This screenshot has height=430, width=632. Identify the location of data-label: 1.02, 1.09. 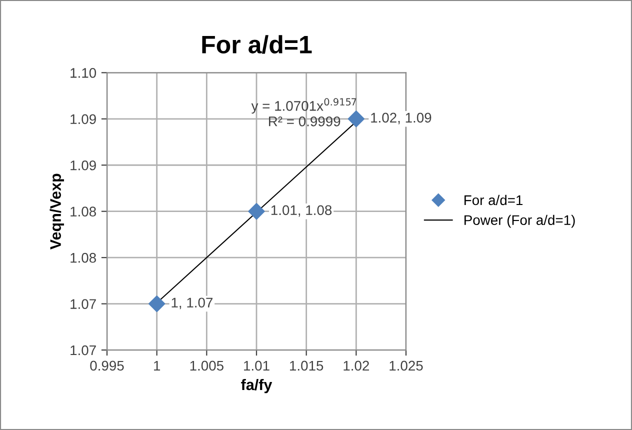
(401, 118).